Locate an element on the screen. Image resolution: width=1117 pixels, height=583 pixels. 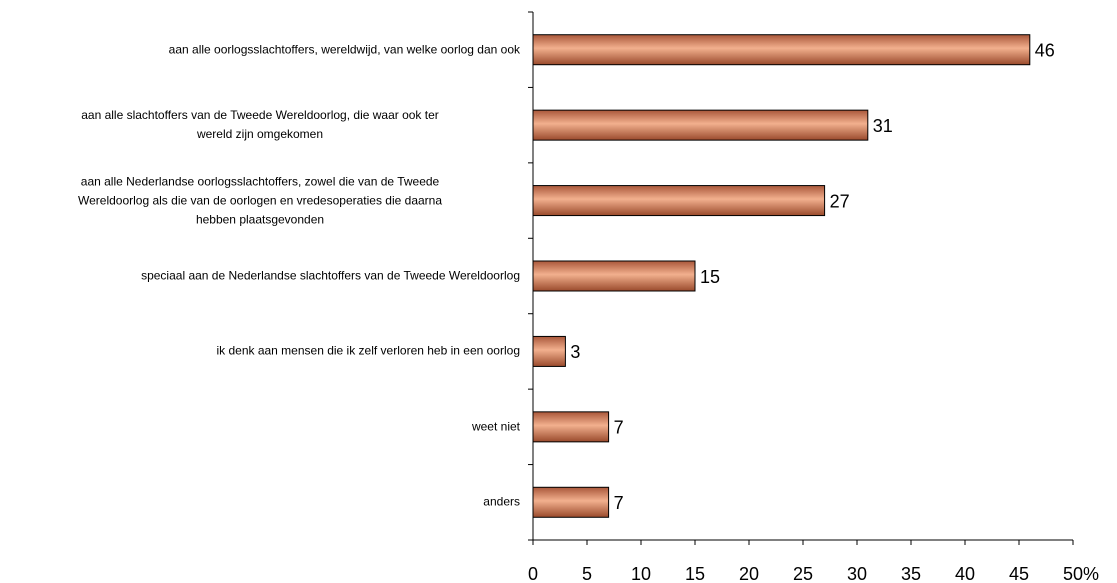
x-tick-label: 10 is located at coordinates (641, 573).